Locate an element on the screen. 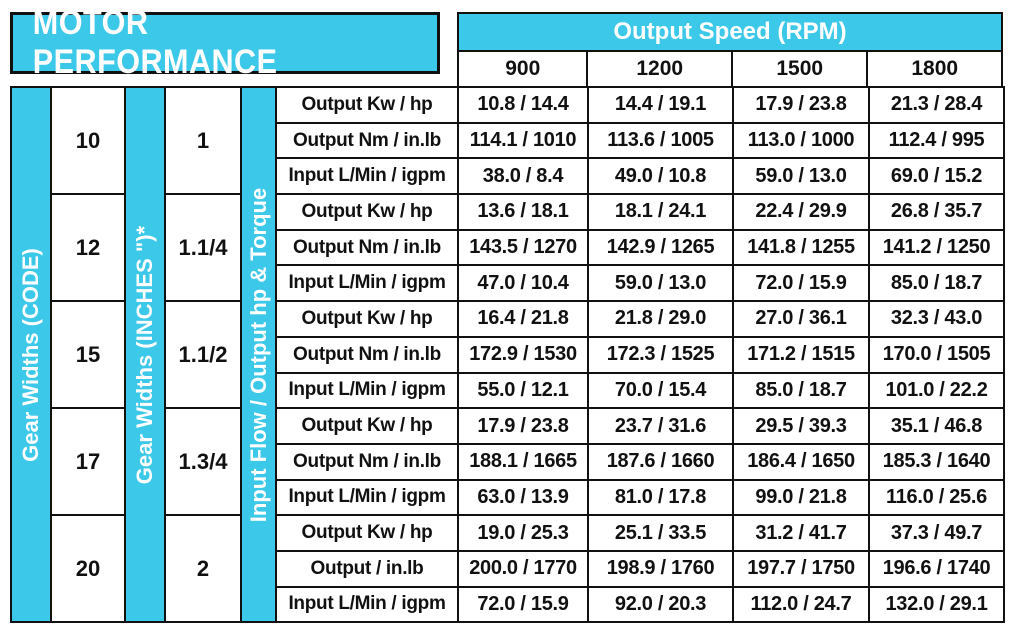 The width and height of the screenshot is (1024, 640). value-cell: 186.4 / 1650 is located at coordinates (801, 461).